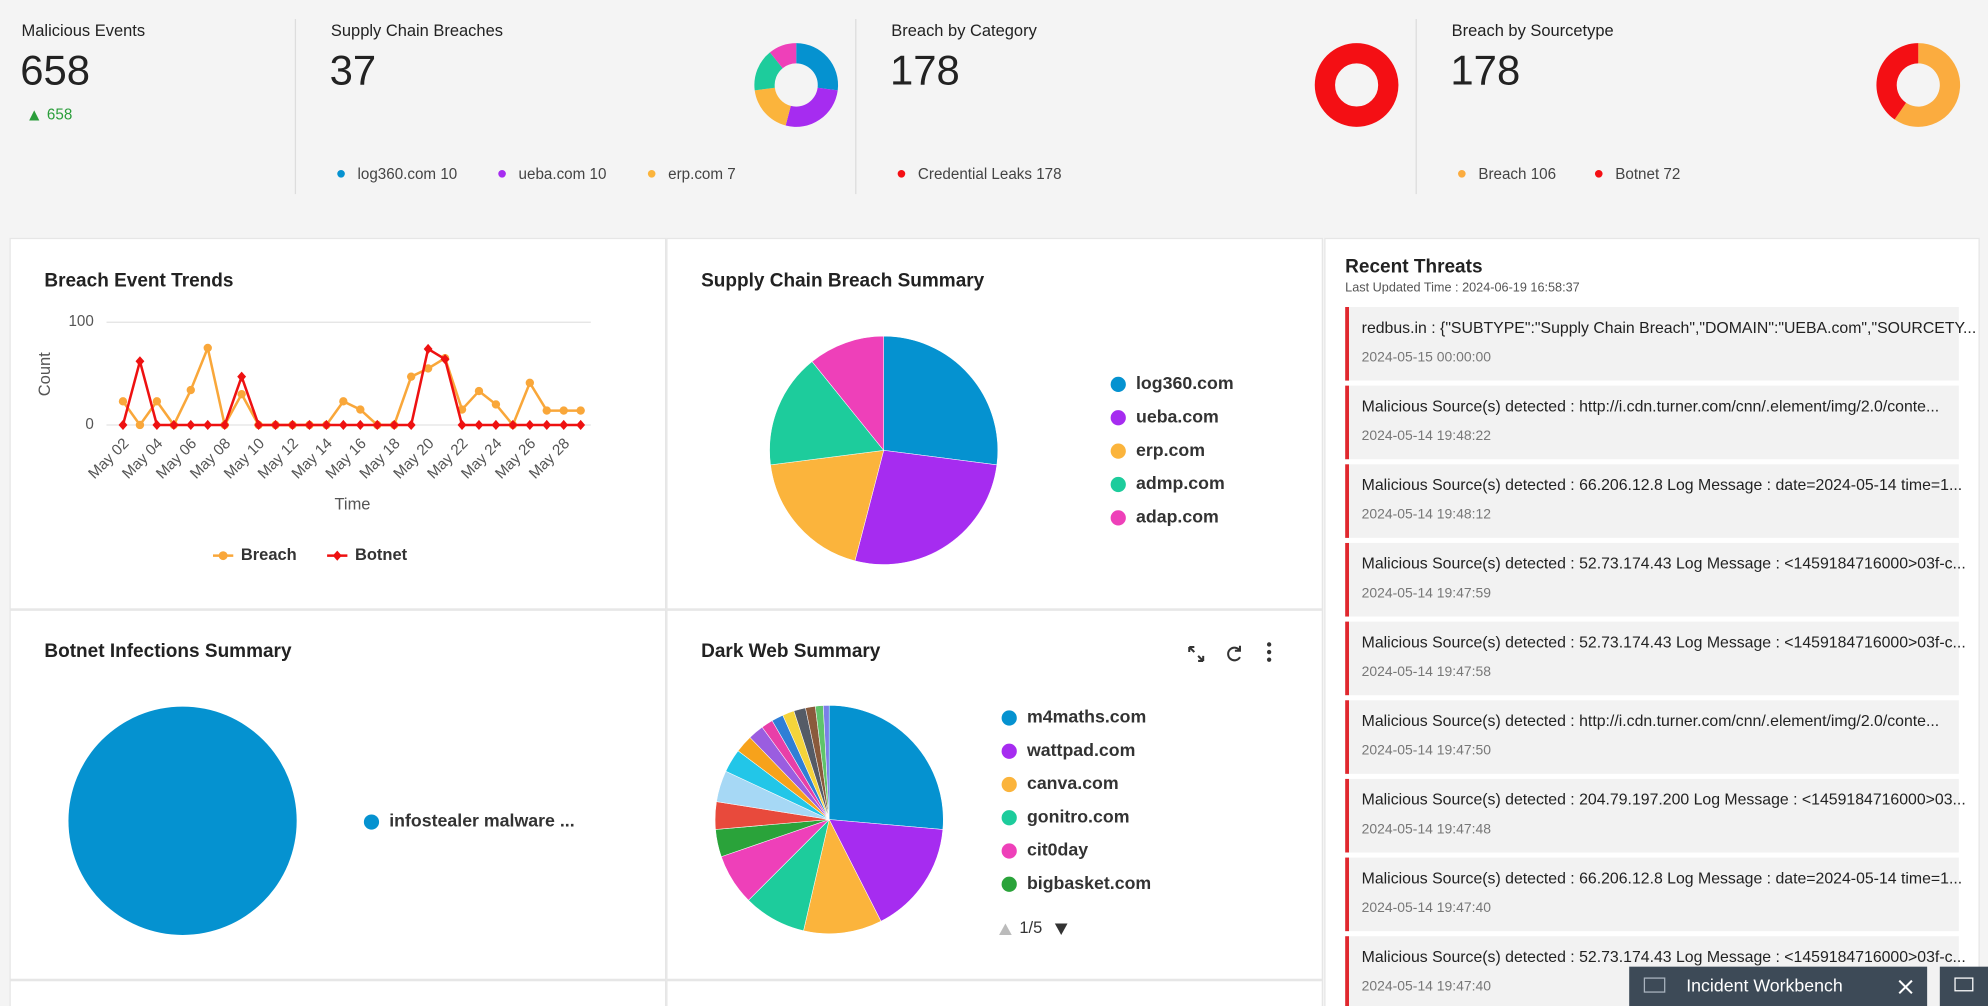 This screenshot has width=1988, height=1006. What do you see at coordinates (1963, 986) in the screenshot?
I see `chat-button` at bounding box center [1963, 986].